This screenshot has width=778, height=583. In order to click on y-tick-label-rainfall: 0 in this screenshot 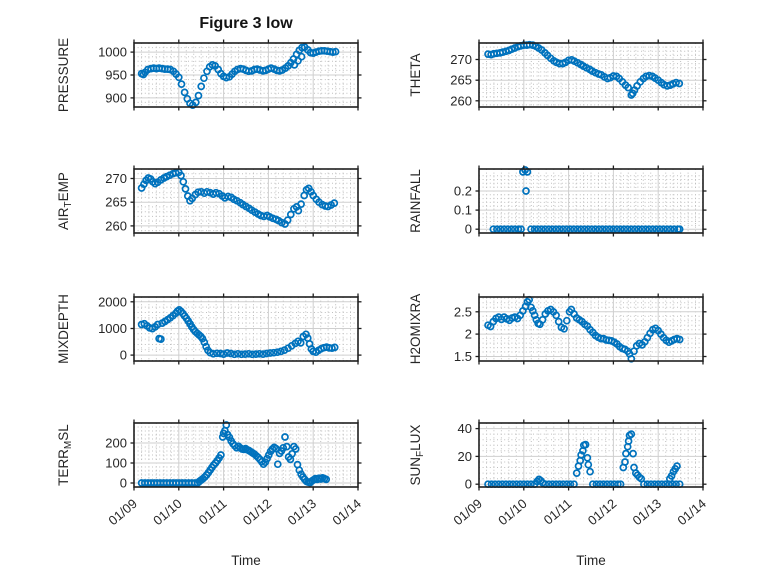, I will do `click(468, 229)`.